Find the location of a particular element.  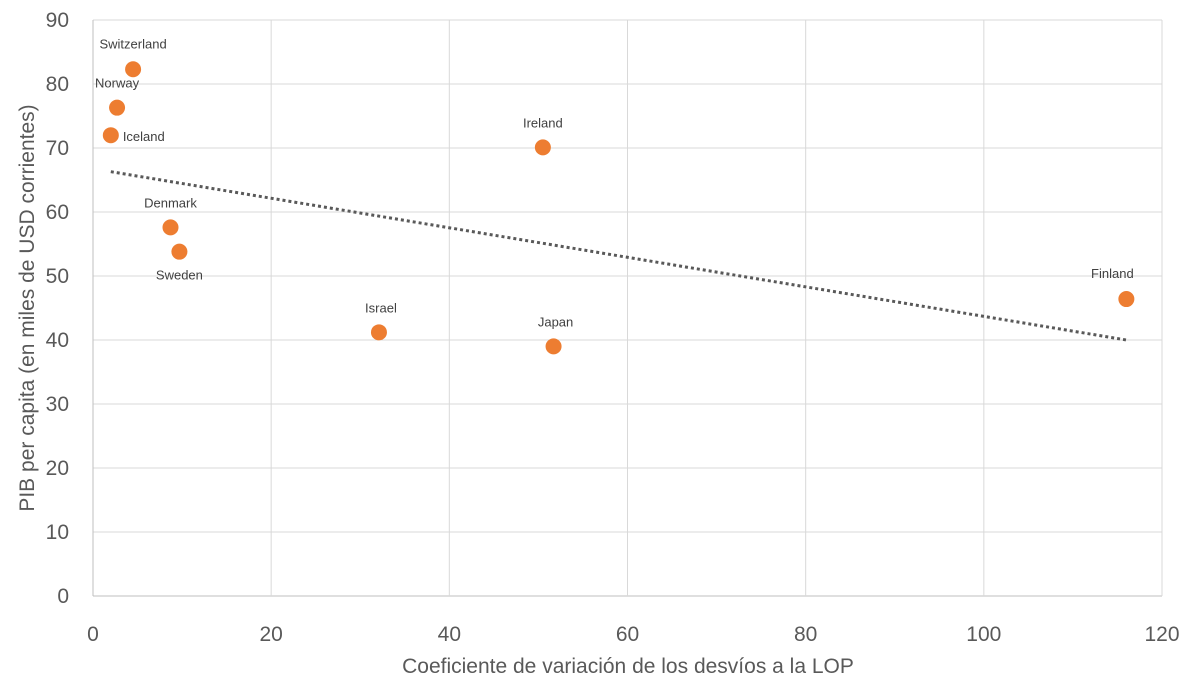

point-label: Sweden is located at coordinates (179, 275).